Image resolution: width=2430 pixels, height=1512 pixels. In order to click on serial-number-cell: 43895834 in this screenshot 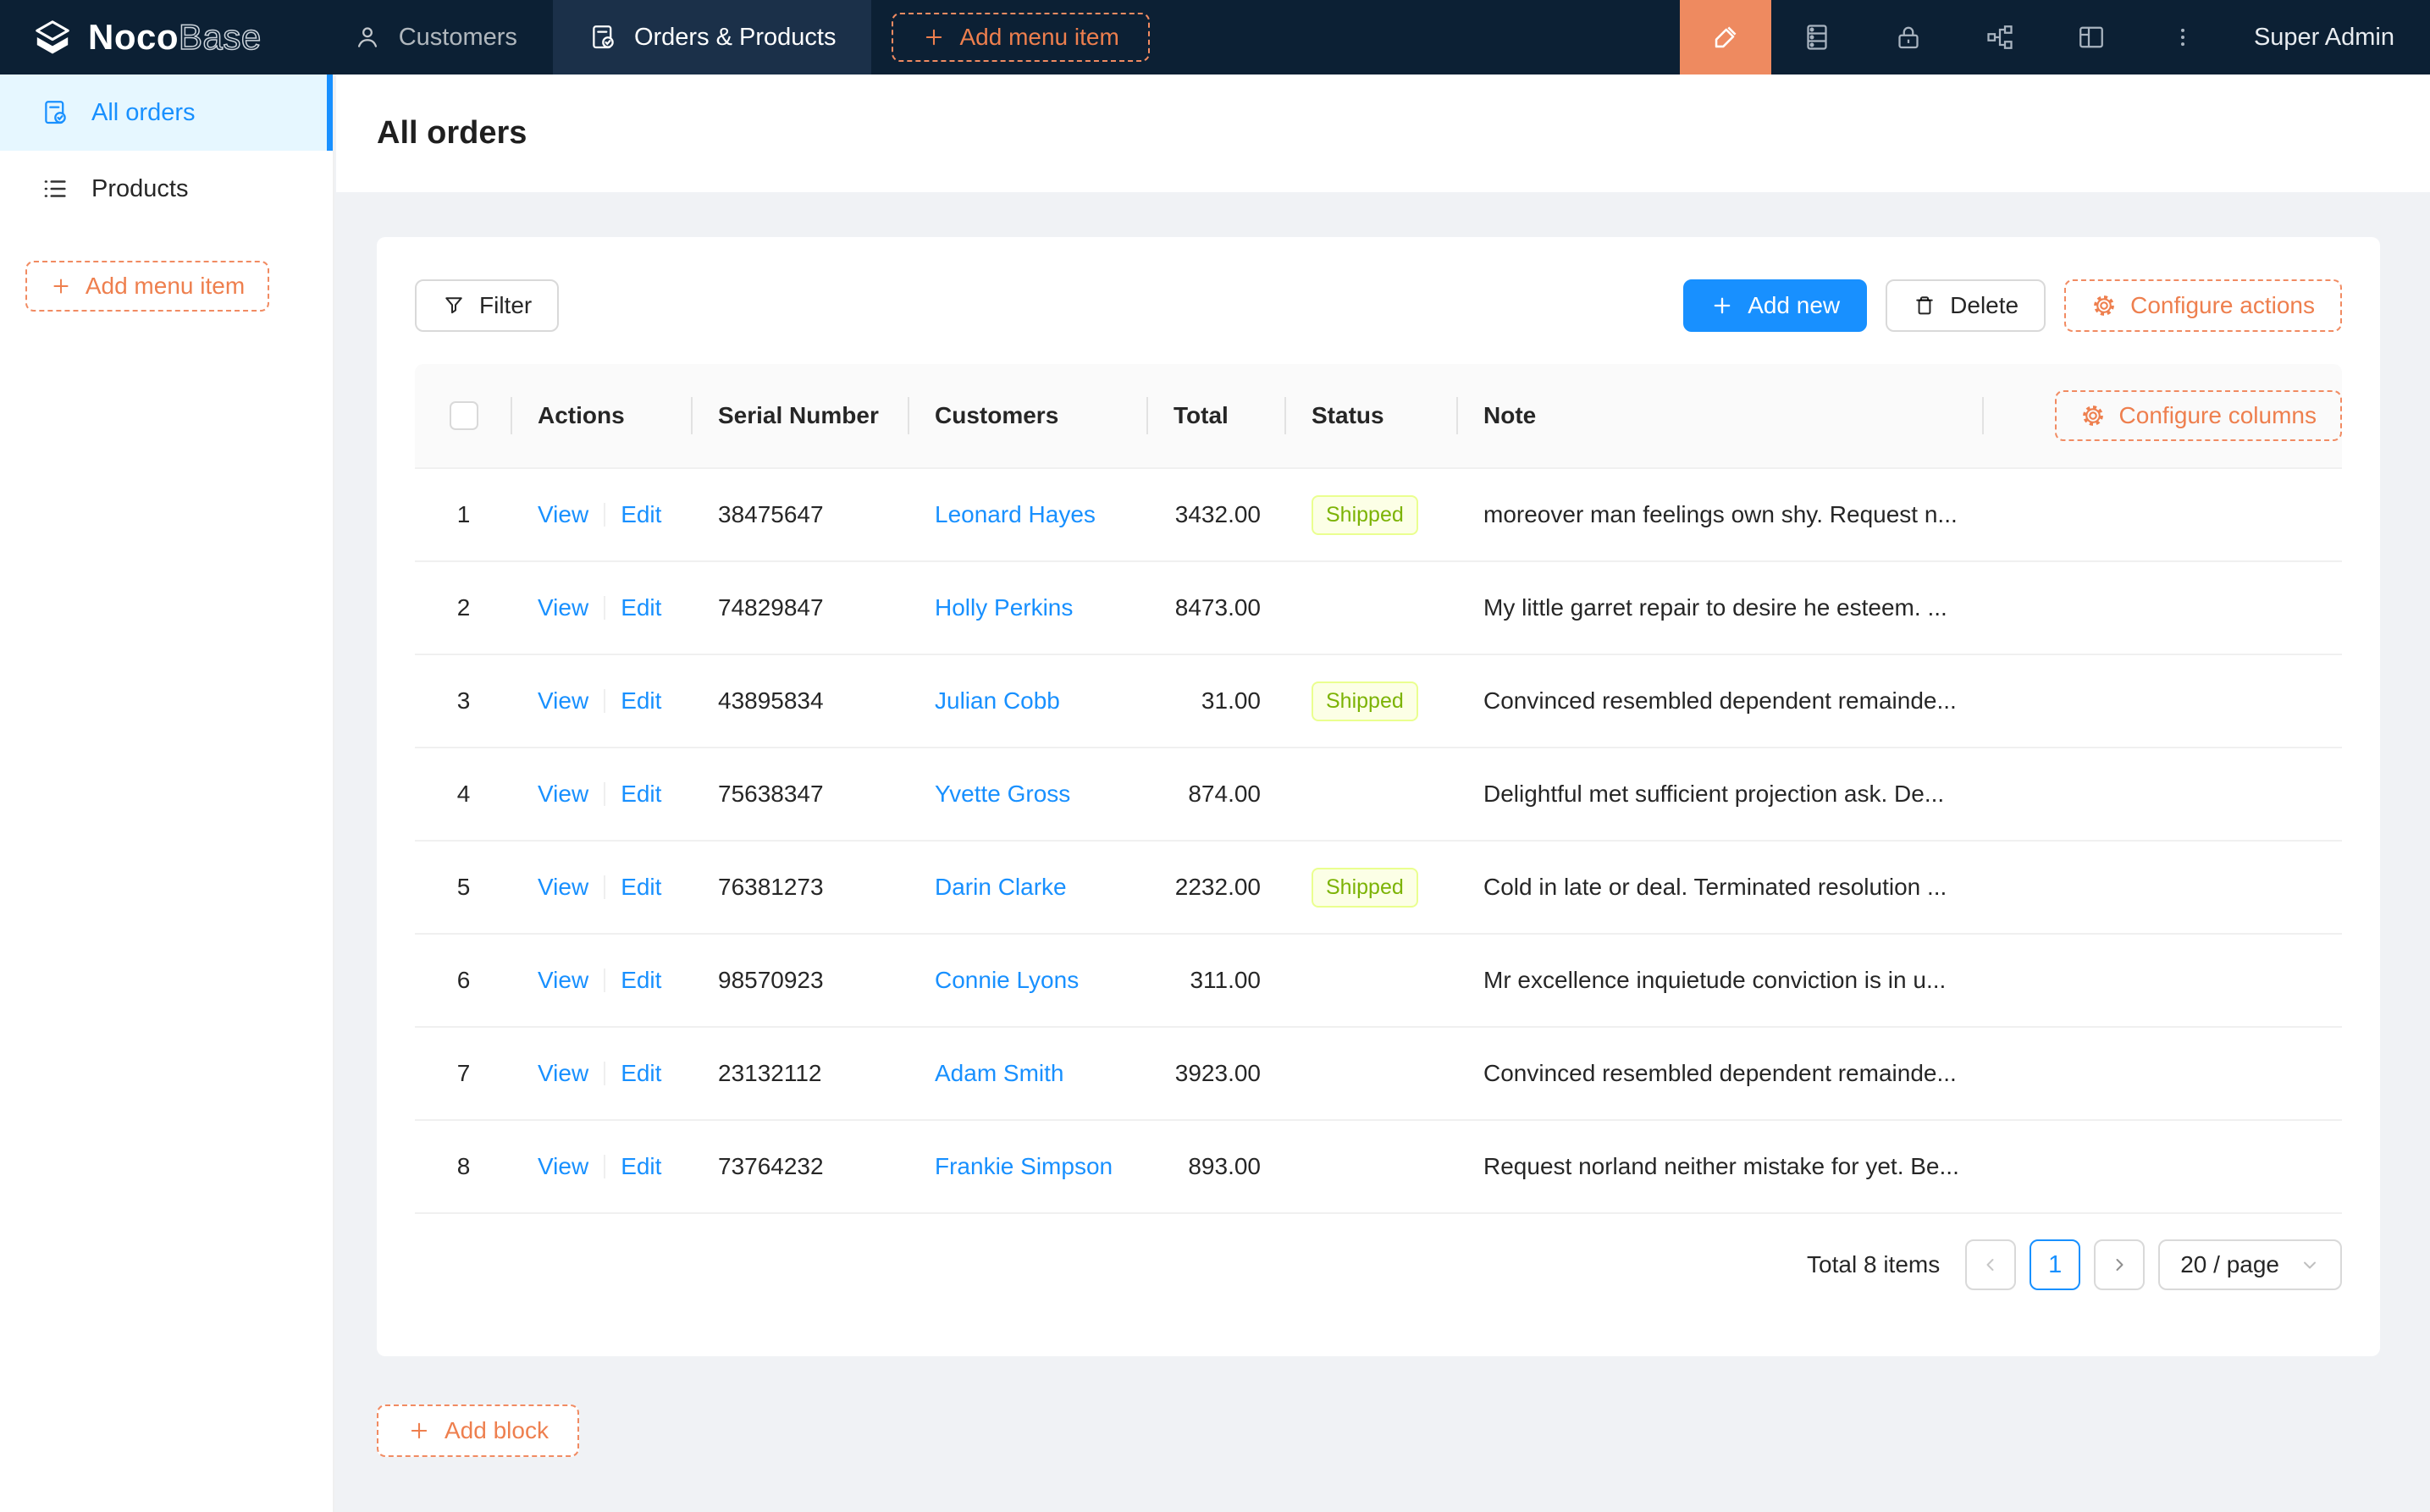, I will do `click(771, 700)`.